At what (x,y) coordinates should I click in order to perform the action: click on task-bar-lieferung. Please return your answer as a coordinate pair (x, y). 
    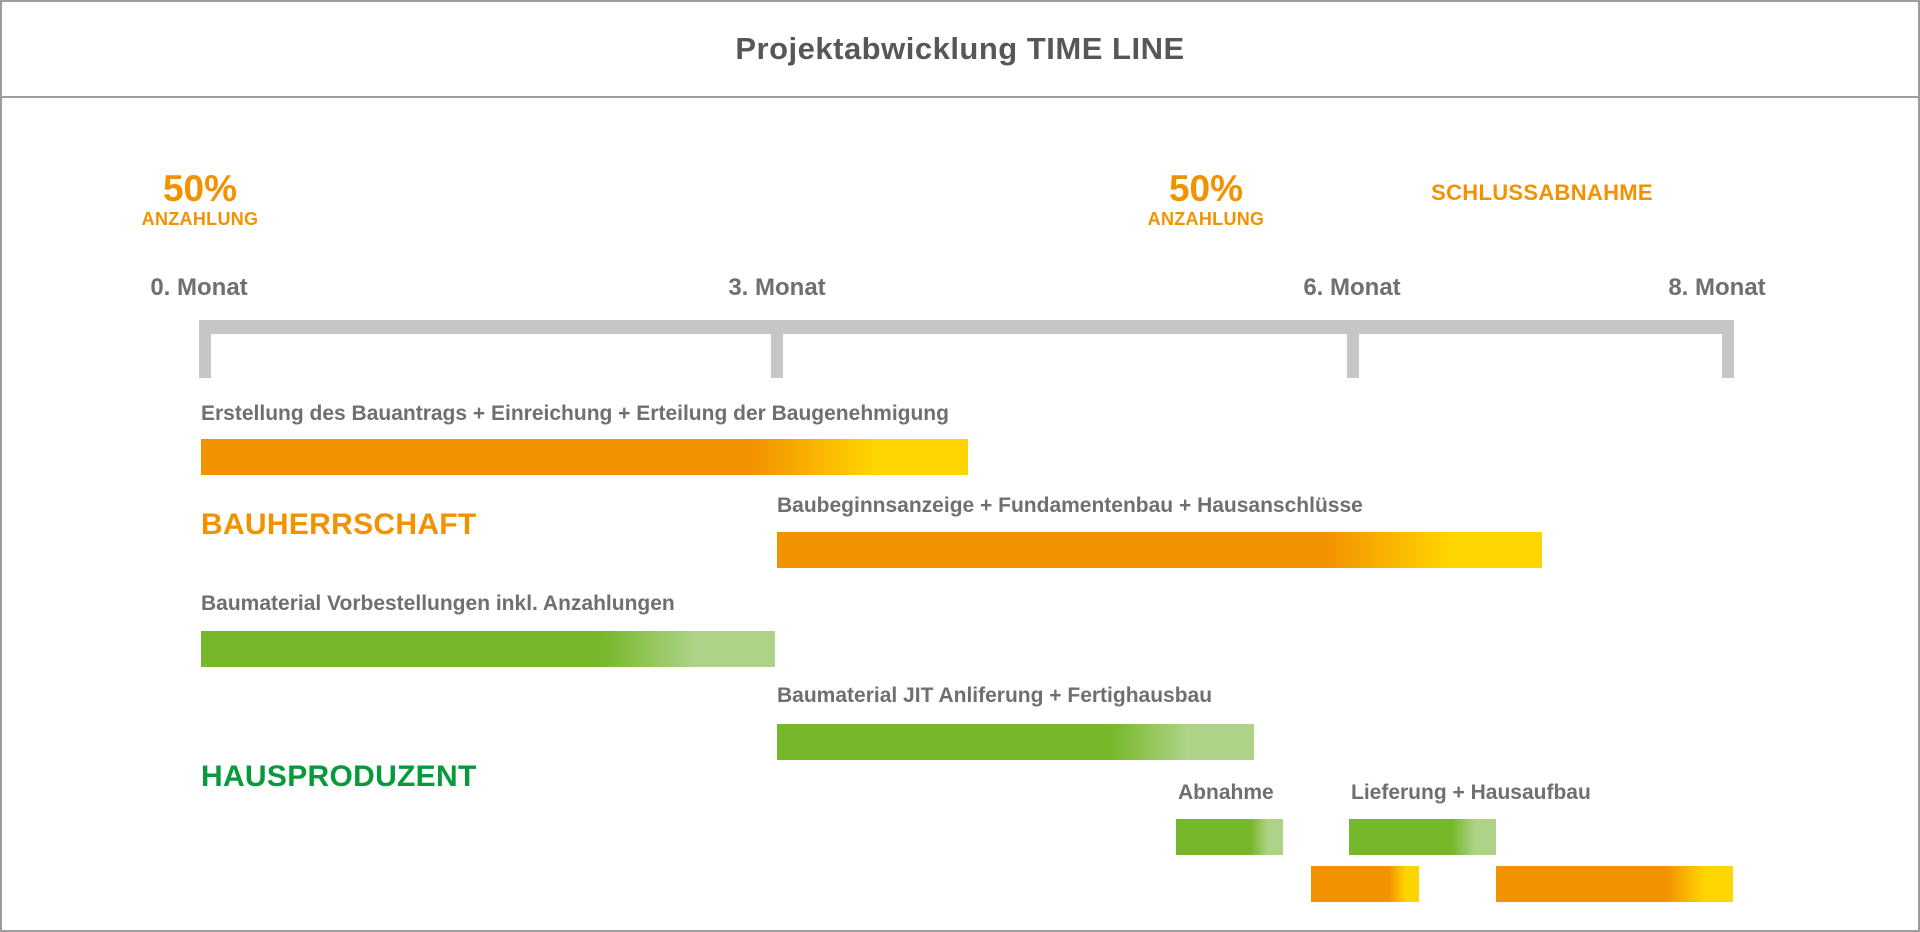
    Looking at the image, I should click on (1422, 837).